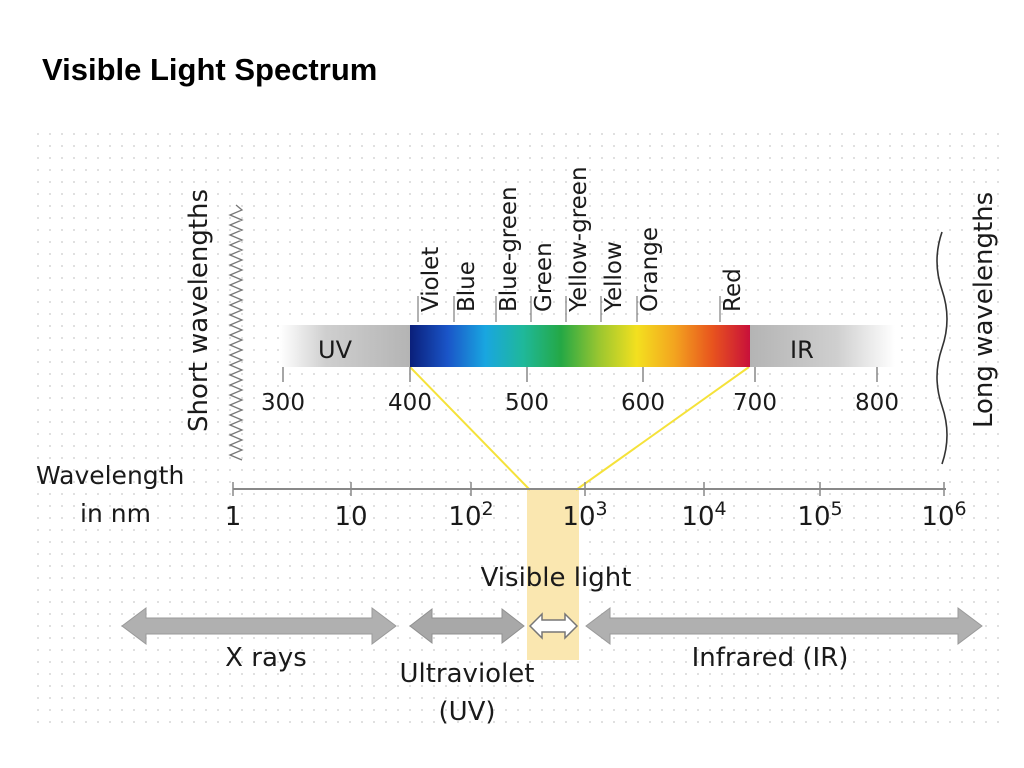 This screenshot has width=1024, height=768. I want to click on axis-tick-label-3: 10³, so click(584, 515).